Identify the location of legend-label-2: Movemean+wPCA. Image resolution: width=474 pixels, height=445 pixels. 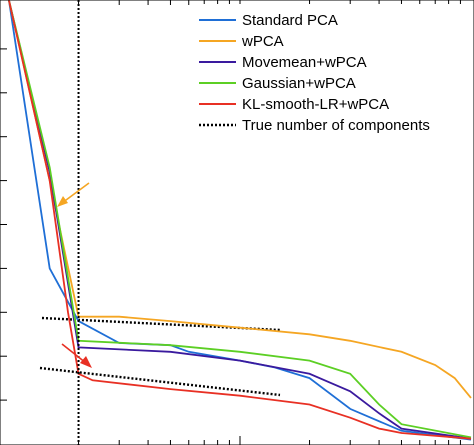
(304, 62).